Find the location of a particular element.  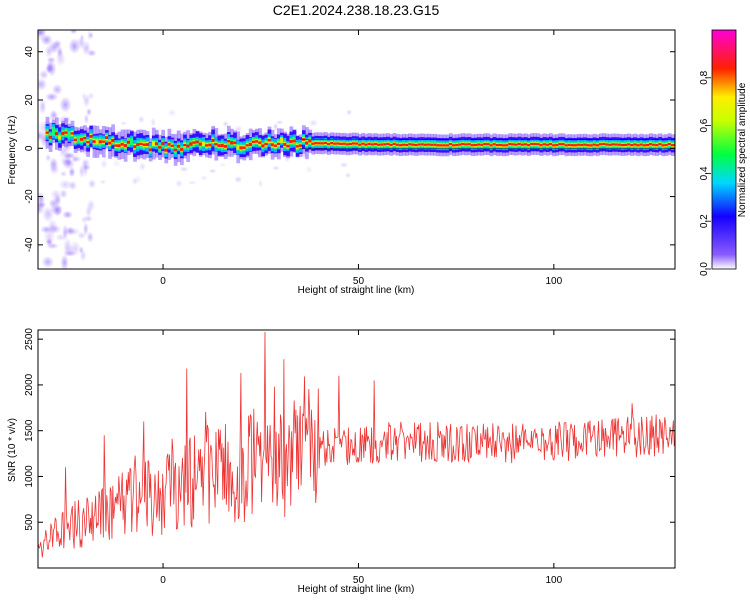

spectrogram-x-tick-label: 0 is located at coordinates (163, 281).